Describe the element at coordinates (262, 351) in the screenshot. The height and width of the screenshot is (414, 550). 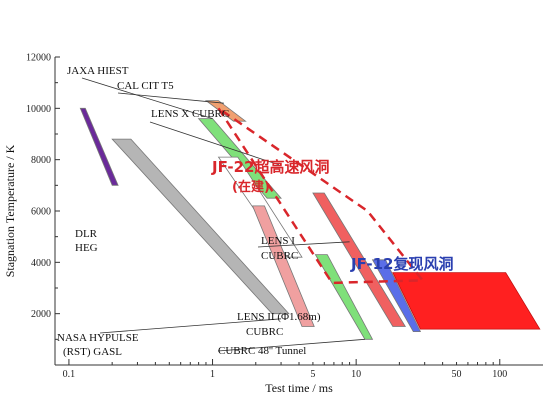
I see `annotation-label: CUBRC 48'' Tunnel` at that location.